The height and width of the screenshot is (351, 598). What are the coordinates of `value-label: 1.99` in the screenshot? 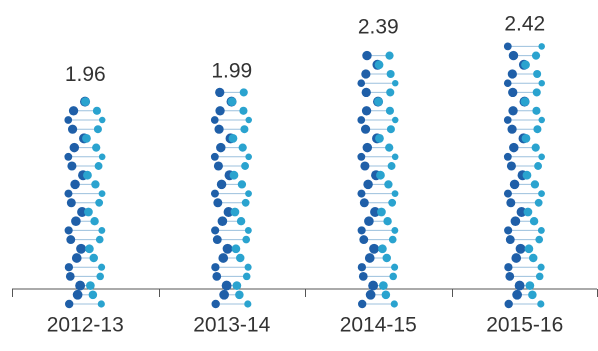 It's located at (231, 71).